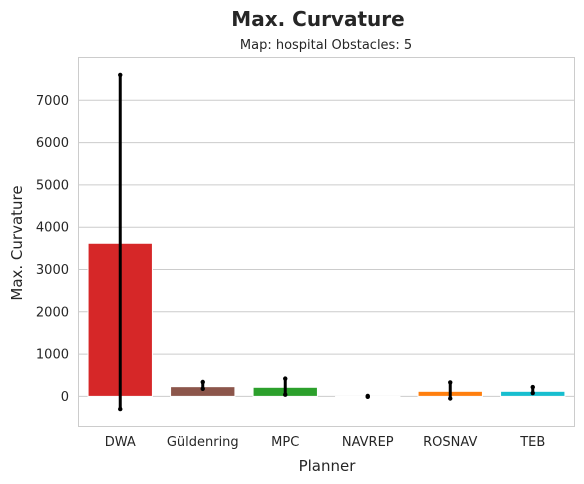 Image resolution: width=584 pixels, height=484 pixels. Describe the element at coordinates (52, 355) in the screenshot. I see `y-tick-label: 1000` at that location.